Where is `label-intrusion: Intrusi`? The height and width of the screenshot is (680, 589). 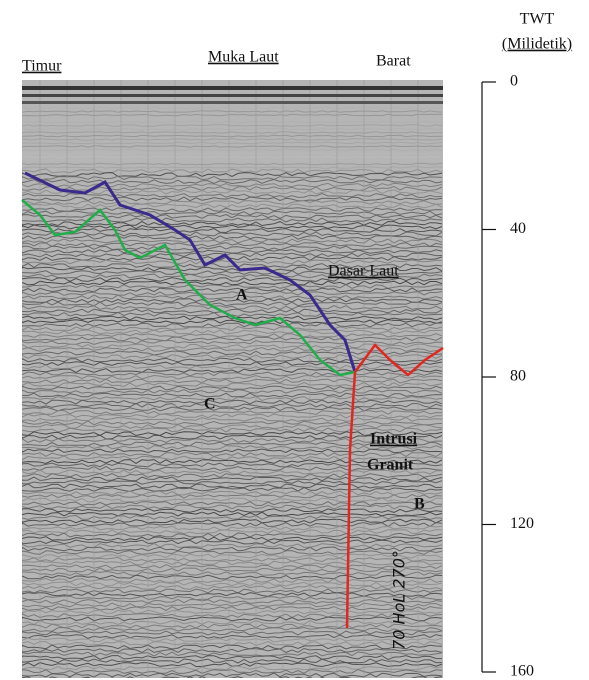
label-intrusion: Intrusi is located at coordinates (394, 439).